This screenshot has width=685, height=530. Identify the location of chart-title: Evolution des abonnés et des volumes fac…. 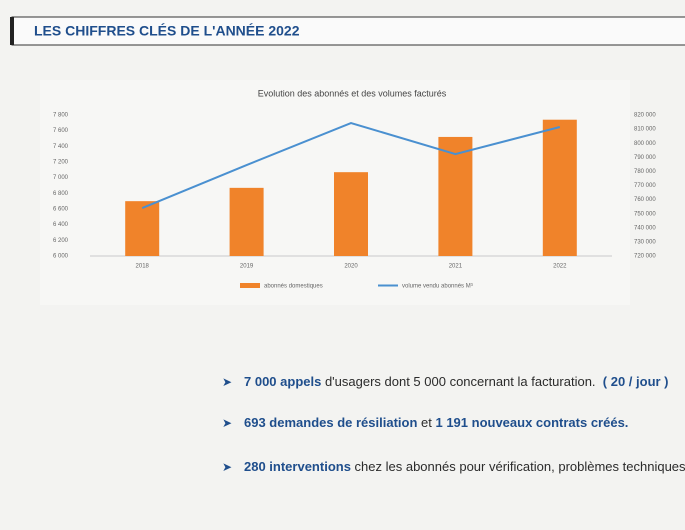
(352, 93).